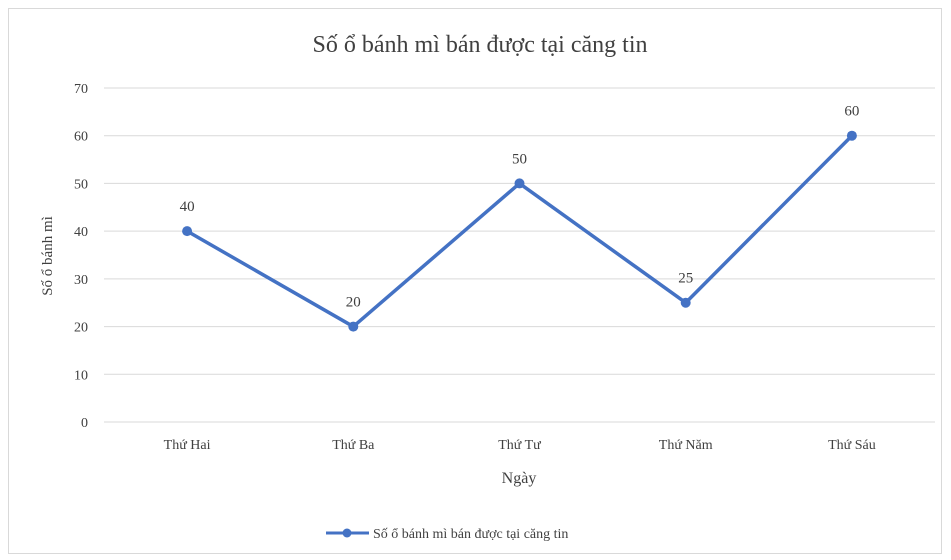  I want to click on y-tick-label: 10, so click(81, 375).